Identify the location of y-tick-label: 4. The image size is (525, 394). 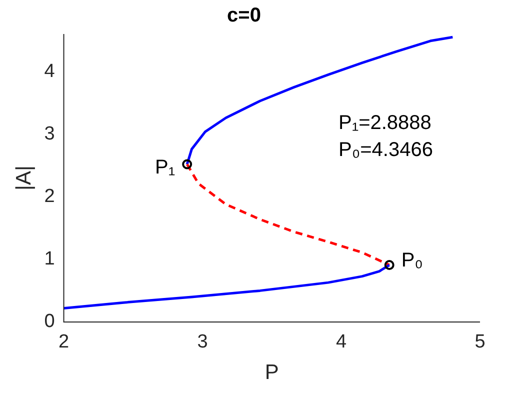
(50, 71).